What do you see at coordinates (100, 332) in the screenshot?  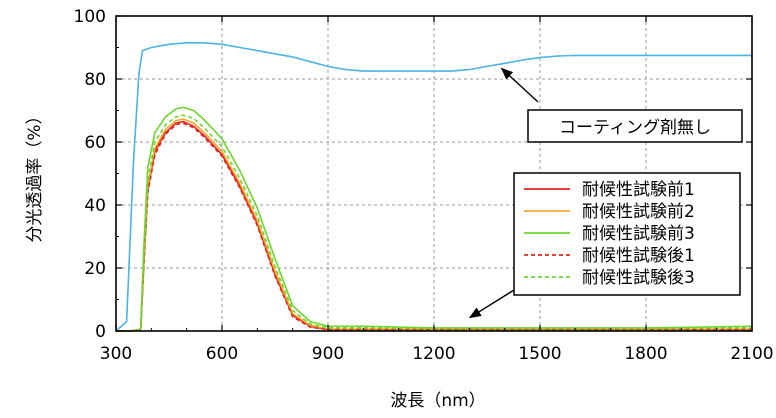 I see `y-tick-label: 0` at bounding box center [100, 332].